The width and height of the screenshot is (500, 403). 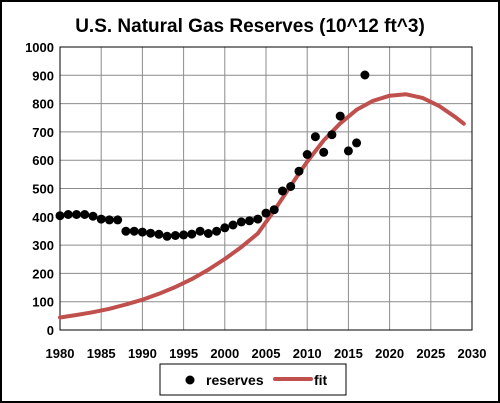 I want to click on y-tick-label: 300, so click(x=43, y=245).